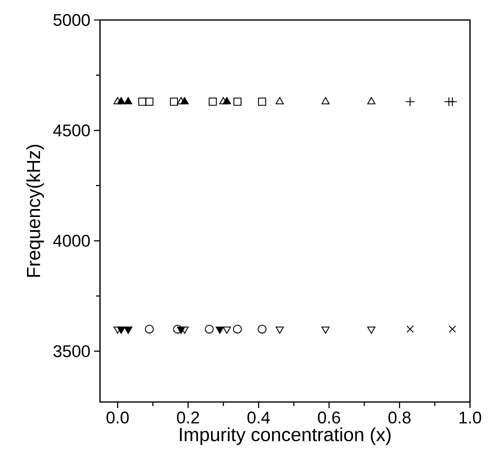  Describe the element at coordinates (188, 418) in the screenshot. I see `x-tick-label: 0.2` at that location.